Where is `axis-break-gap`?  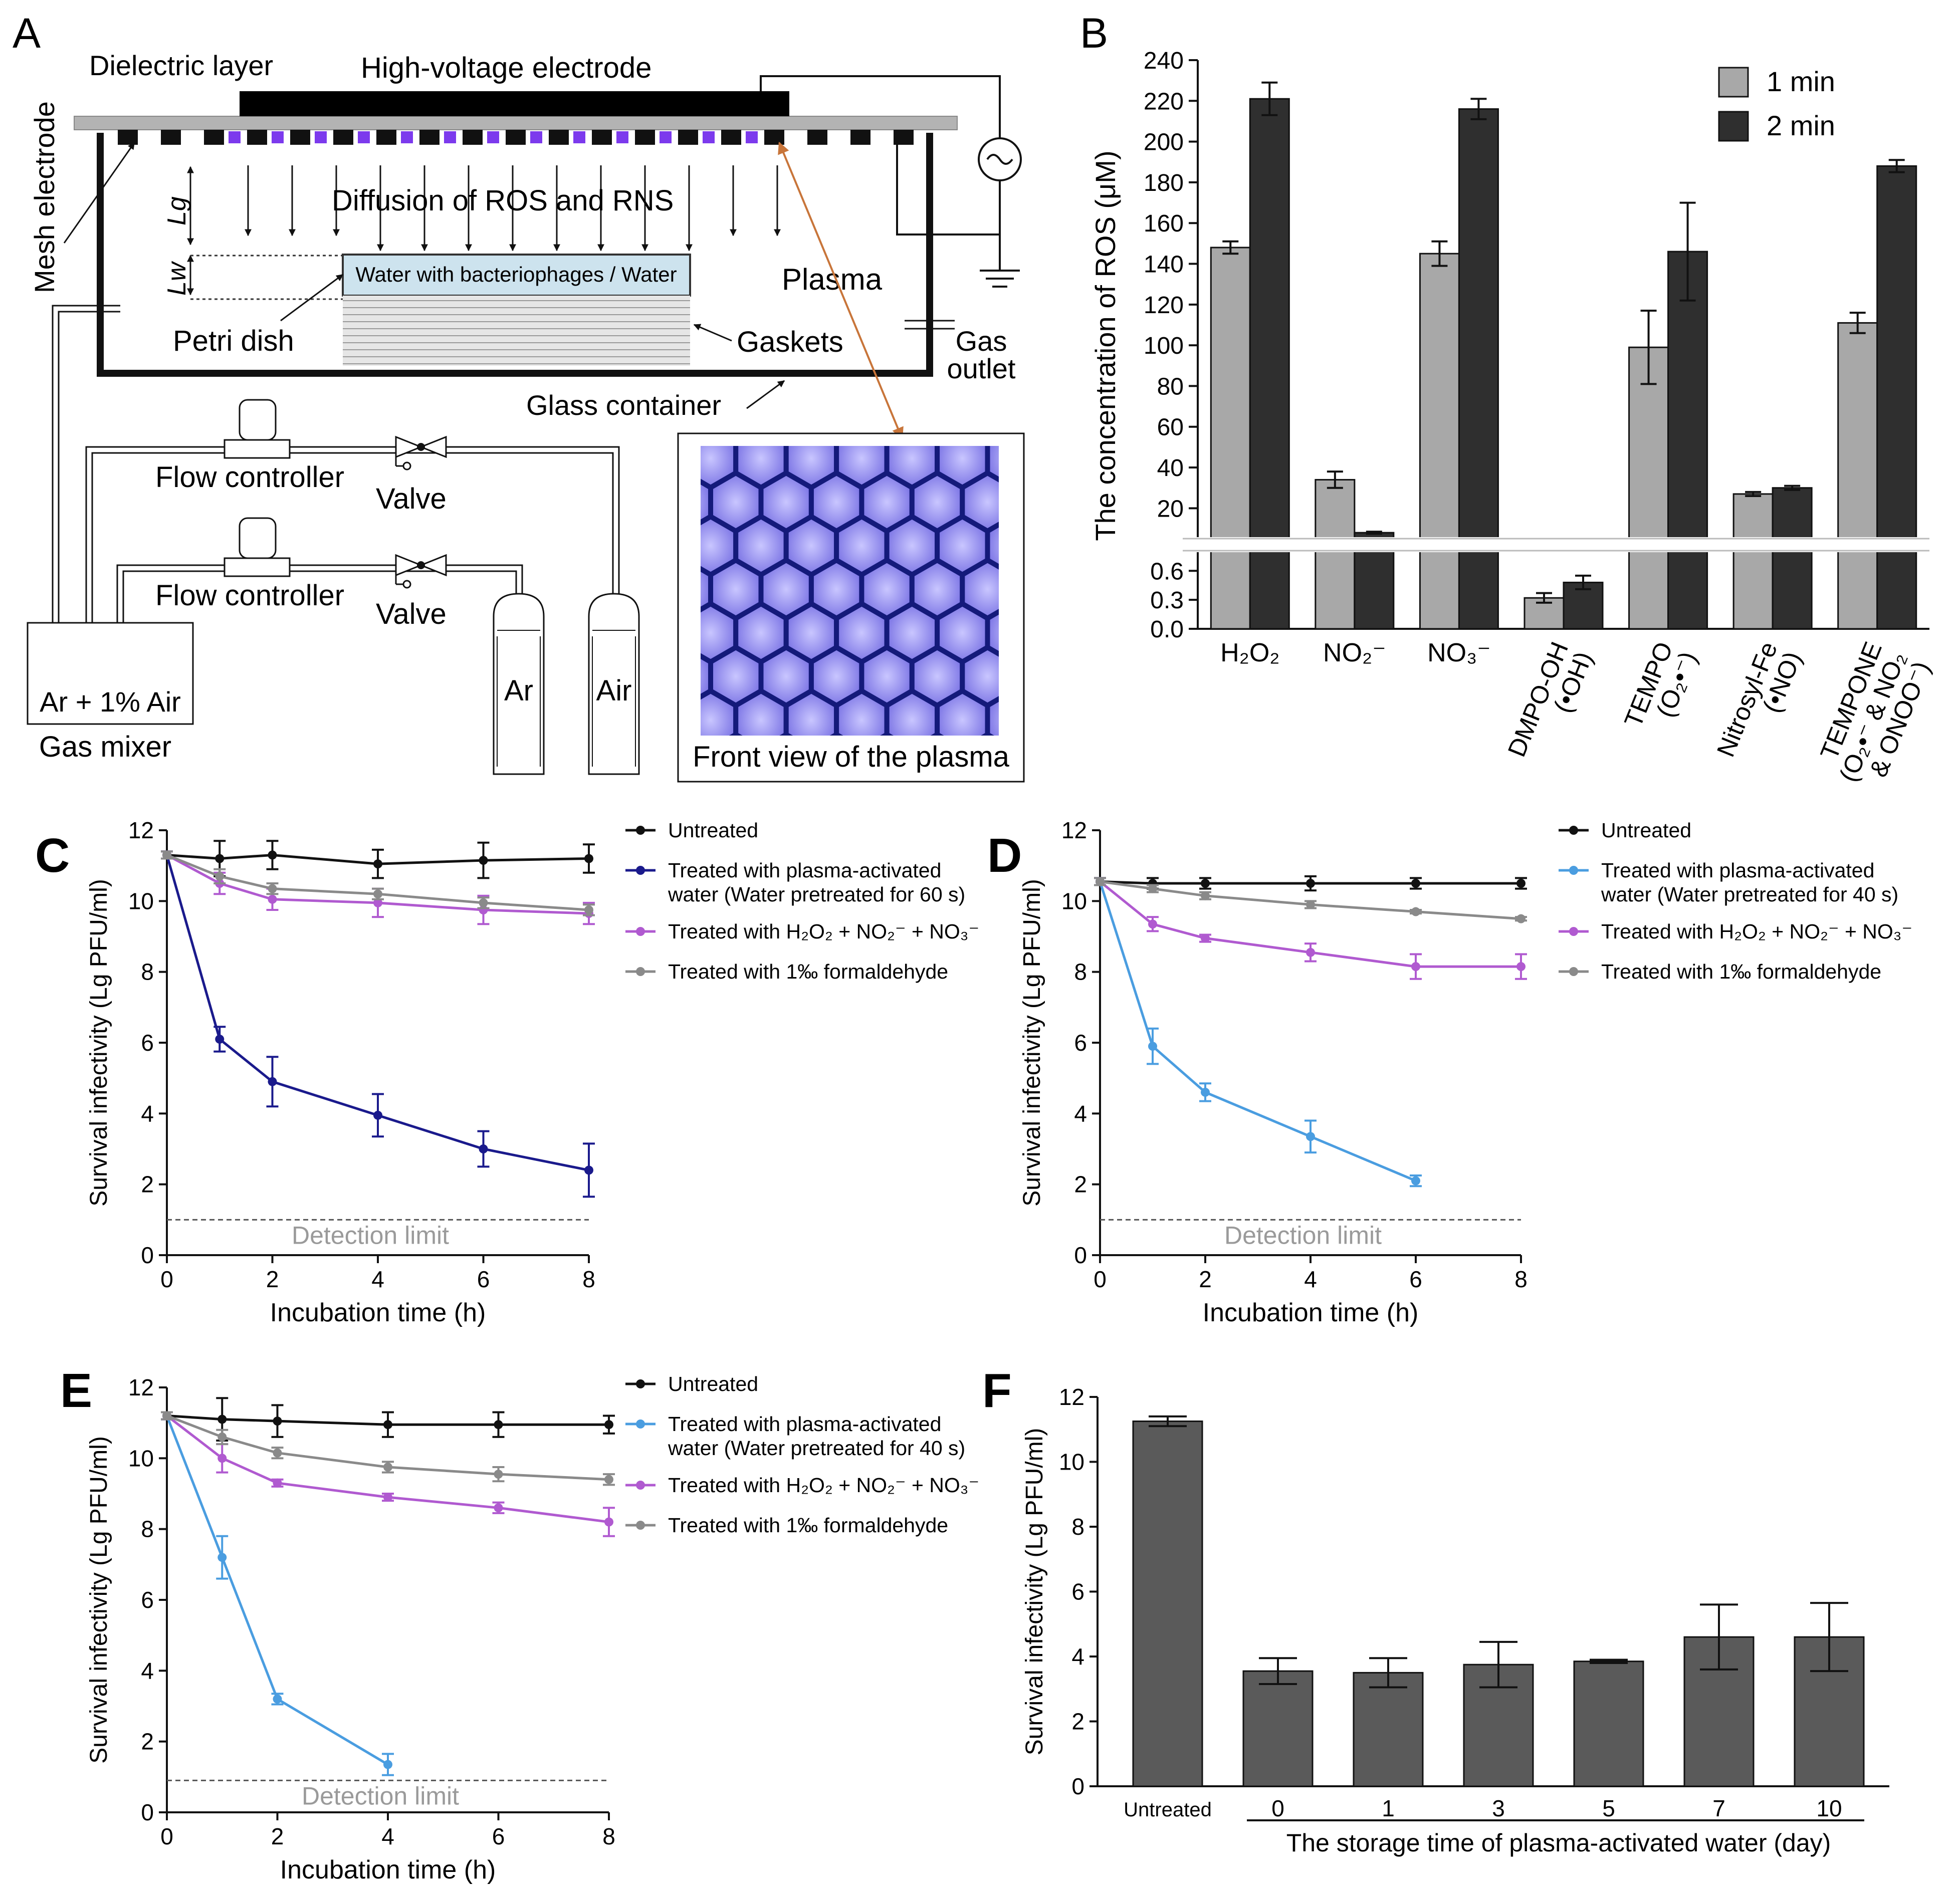
axis-break-gap is located at coordinates (1556, 544).